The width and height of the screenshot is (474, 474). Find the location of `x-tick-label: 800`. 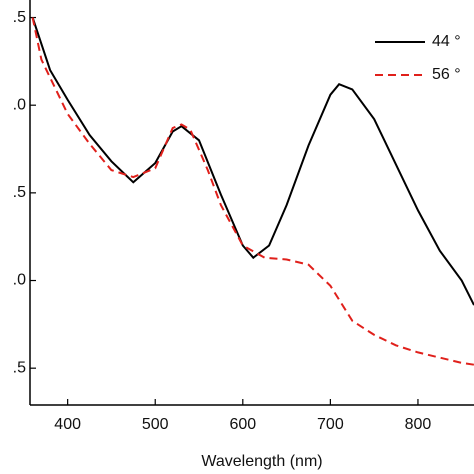

x-tick-label: 800 is located at coordinates (418, 424).